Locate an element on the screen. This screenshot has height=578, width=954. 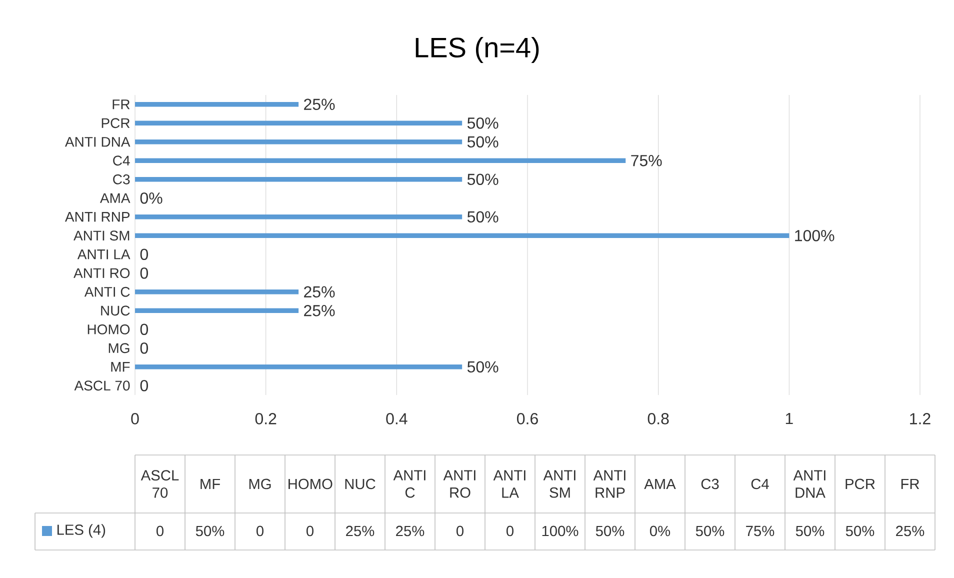
category-label: AMA is located at coordinates (660, 484).